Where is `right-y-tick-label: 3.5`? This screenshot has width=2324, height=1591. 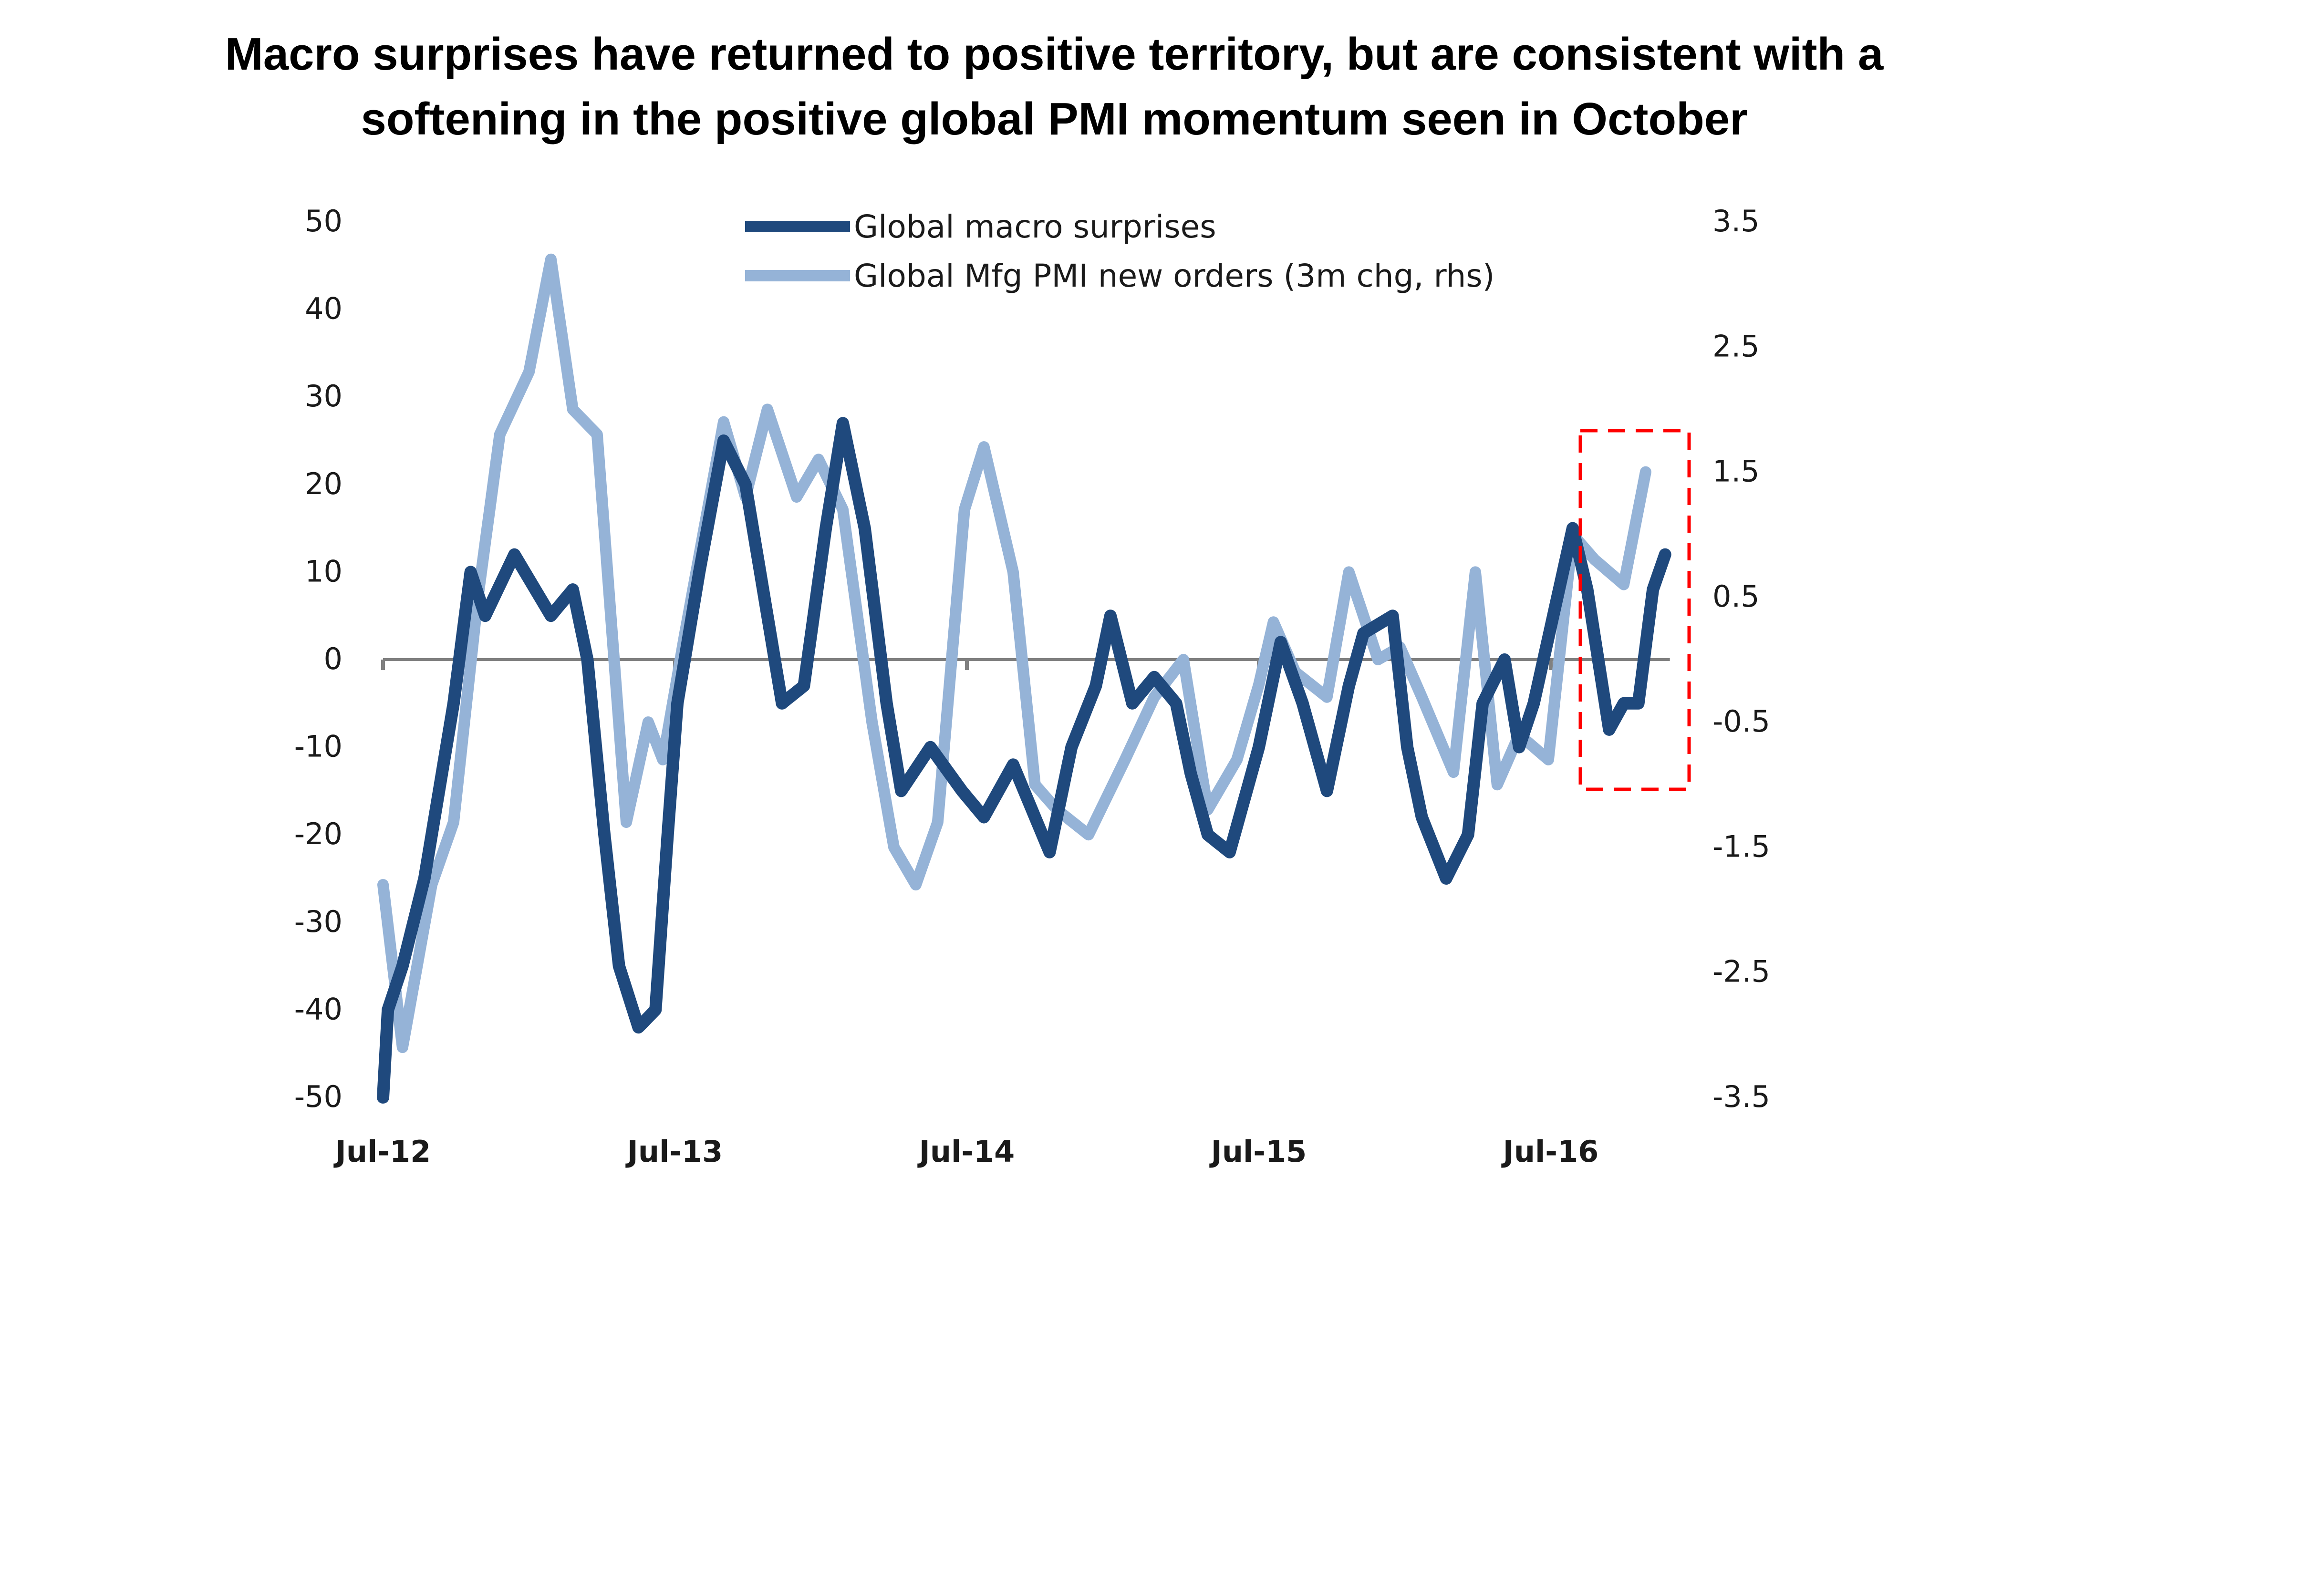
right-y-tick-label: 3.5 is located at coordinates (1736, 221).